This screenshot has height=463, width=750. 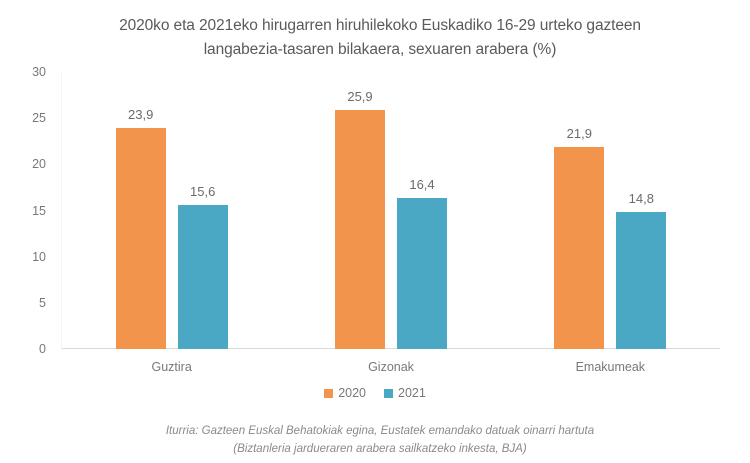 I want to click on y-axis-tick-label: 30, so click(x=39, y=72).